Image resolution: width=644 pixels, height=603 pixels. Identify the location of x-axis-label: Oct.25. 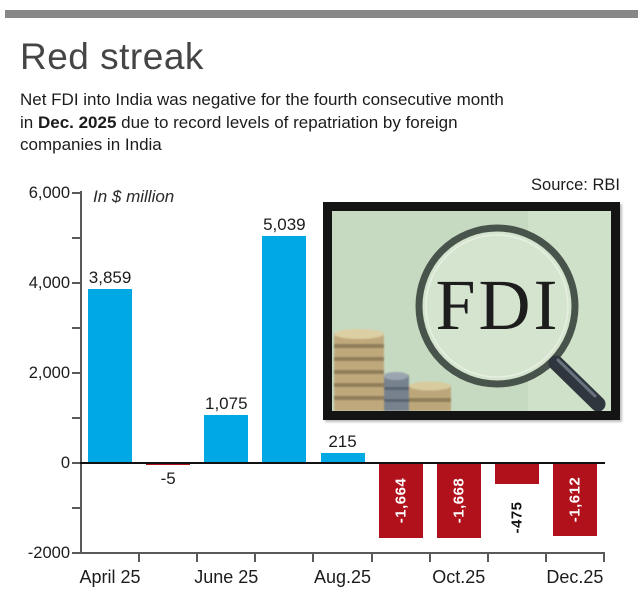
(459, 577).